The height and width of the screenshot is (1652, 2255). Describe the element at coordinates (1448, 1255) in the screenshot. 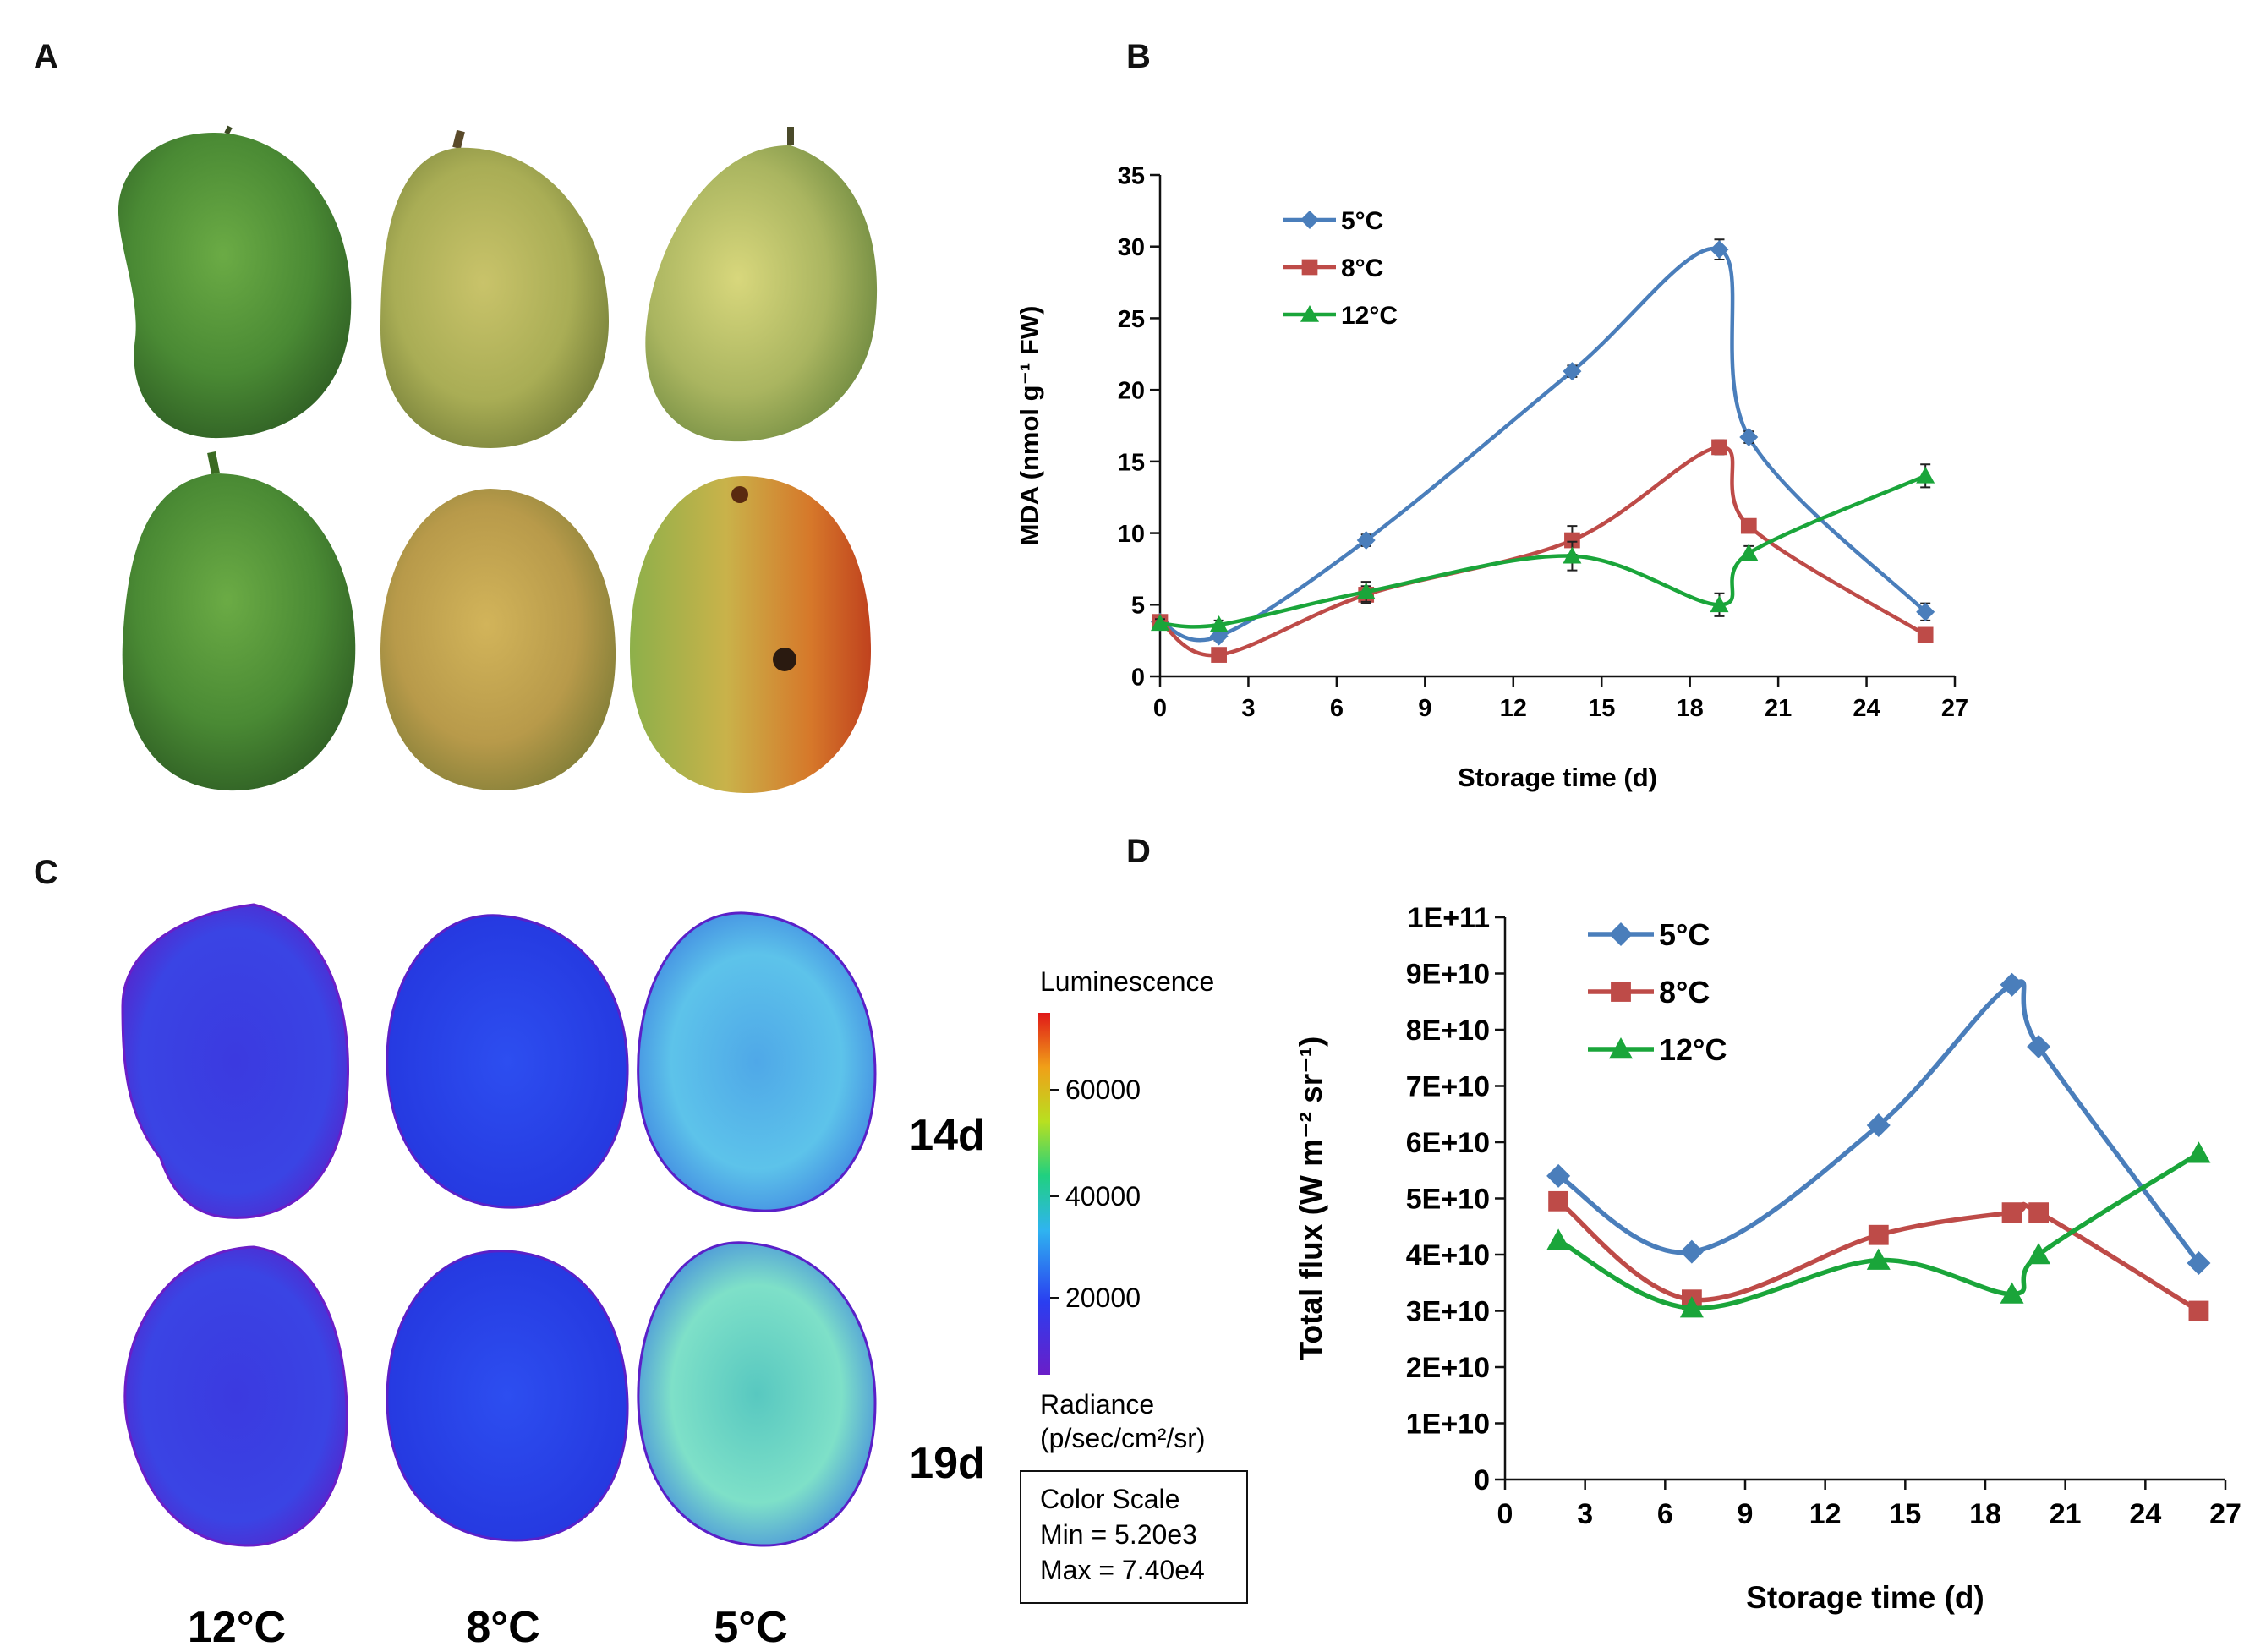

I see `y-tick-label: 4E+10` at that location.